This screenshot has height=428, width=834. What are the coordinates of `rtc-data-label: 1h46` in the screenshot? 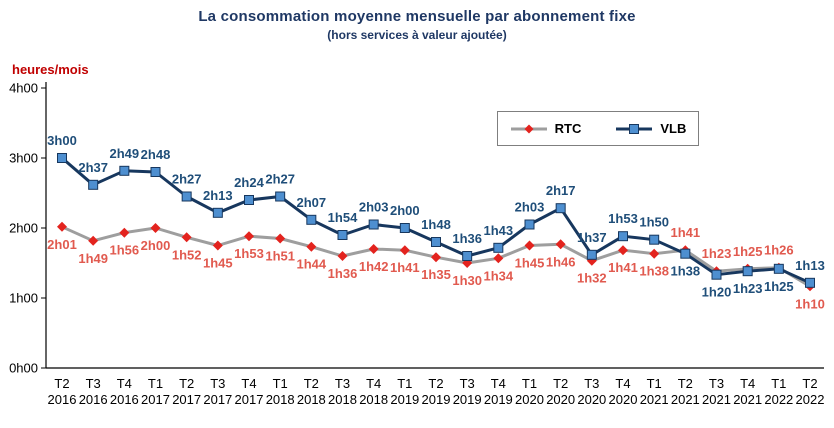 It's located at (561, 261).